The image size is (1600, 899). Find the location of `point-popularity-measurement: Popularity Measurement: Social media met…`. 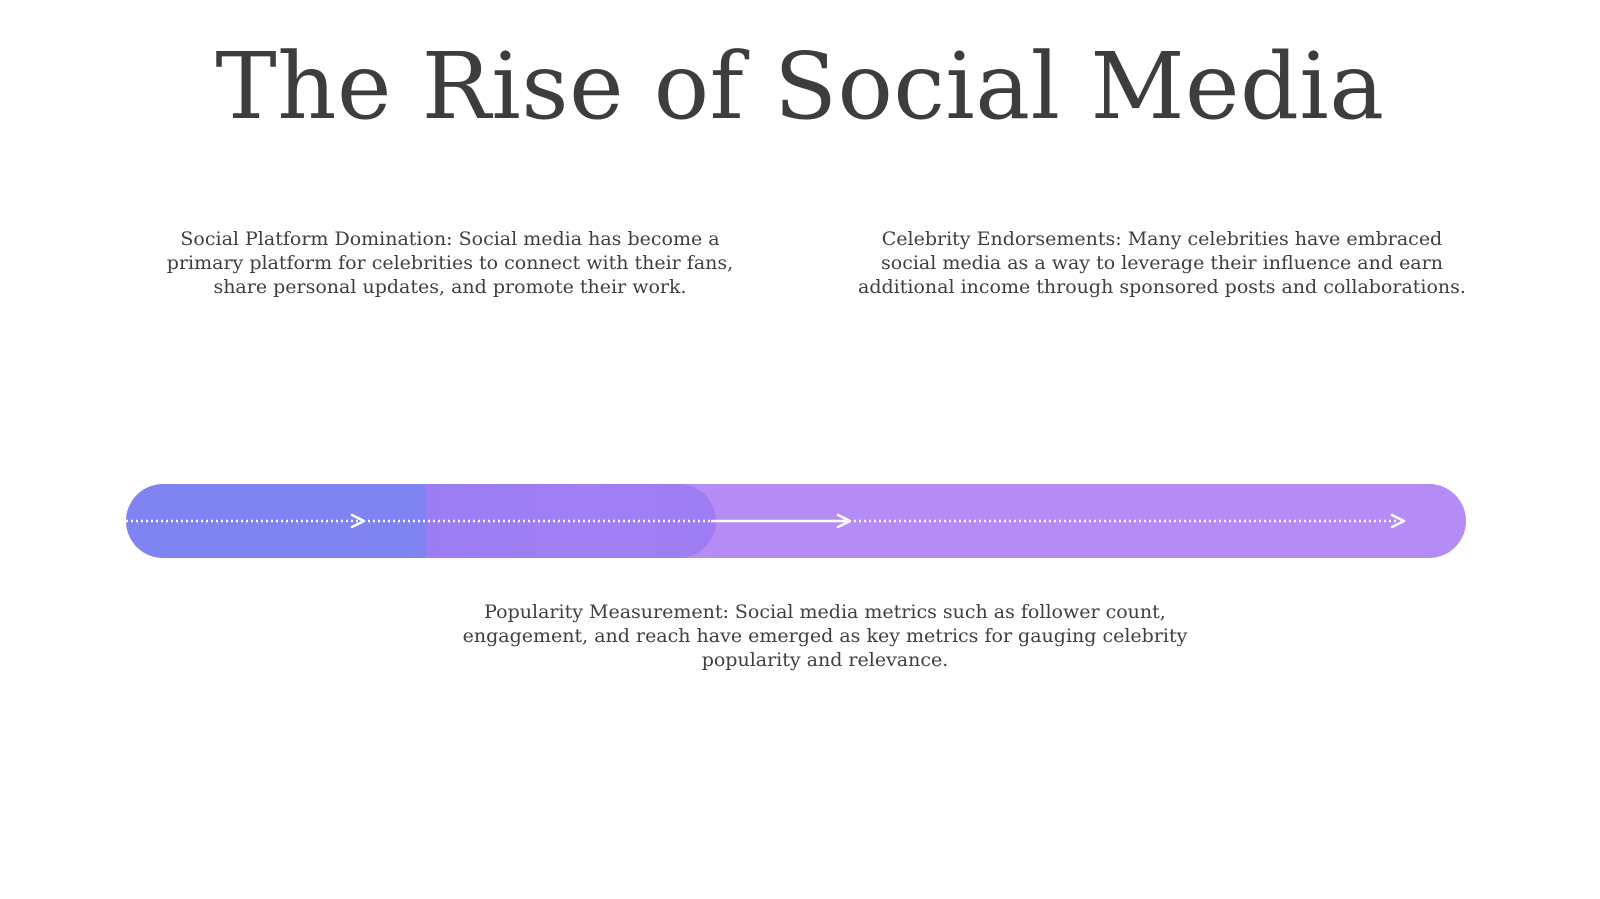

point-popularity-measurement: Popularity Measurement: Social media met… is located at coordinates (825, 636).